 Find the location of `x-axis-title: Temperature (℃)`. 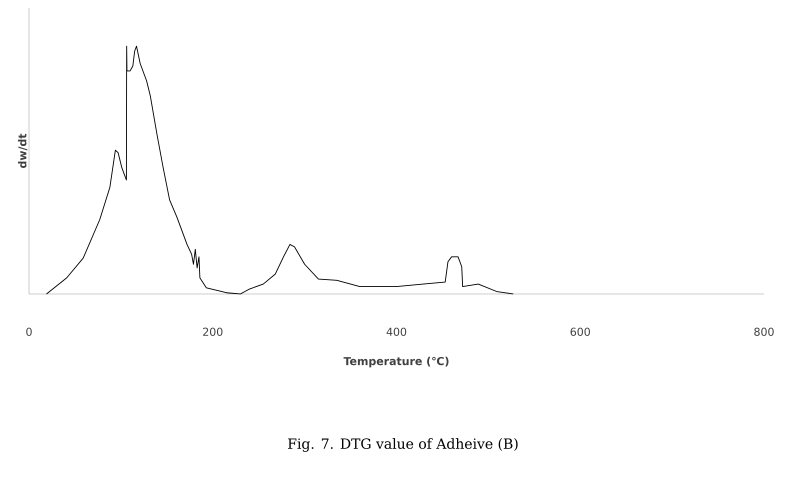

x-axis-title: Temperature (℃) is located at coordinates (396, 362).